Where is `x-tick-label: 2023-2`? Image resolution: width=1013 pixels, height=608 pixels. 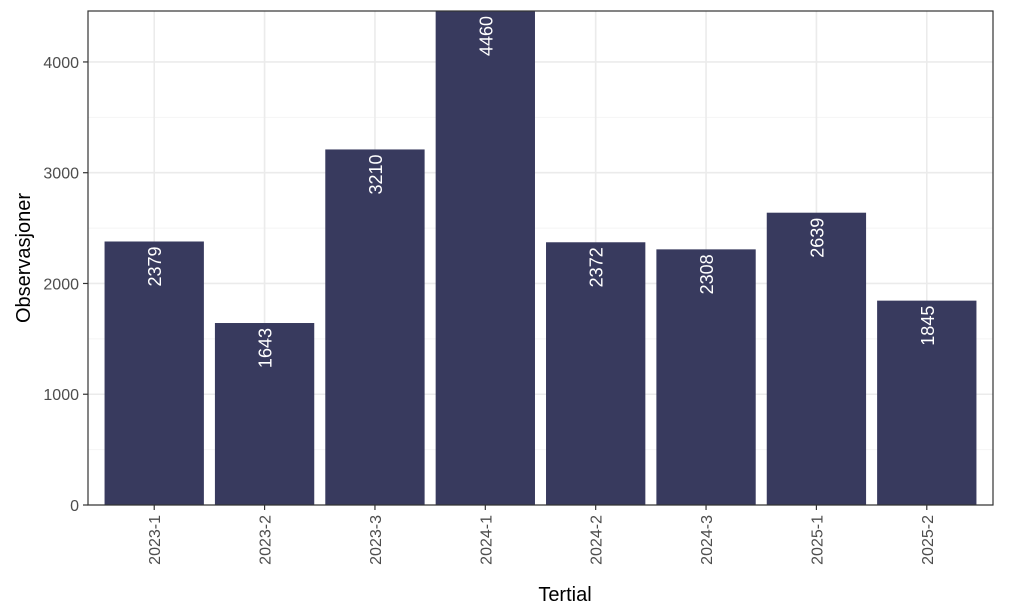 x-tick-label: 2023-2 is located at coordinates (266, 540).